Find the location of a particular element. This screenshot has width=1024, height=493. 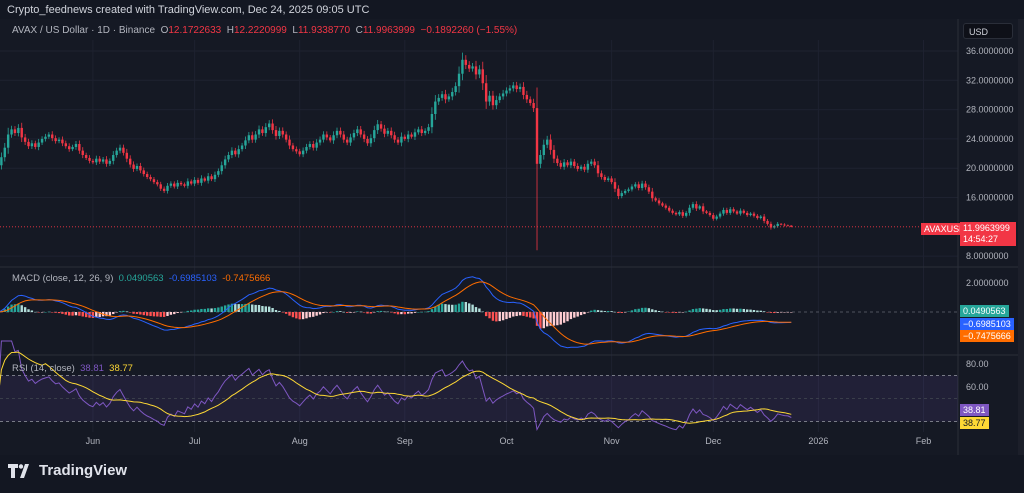

candle-countdown: 14:54:27 is located at coordinates (981, 239).